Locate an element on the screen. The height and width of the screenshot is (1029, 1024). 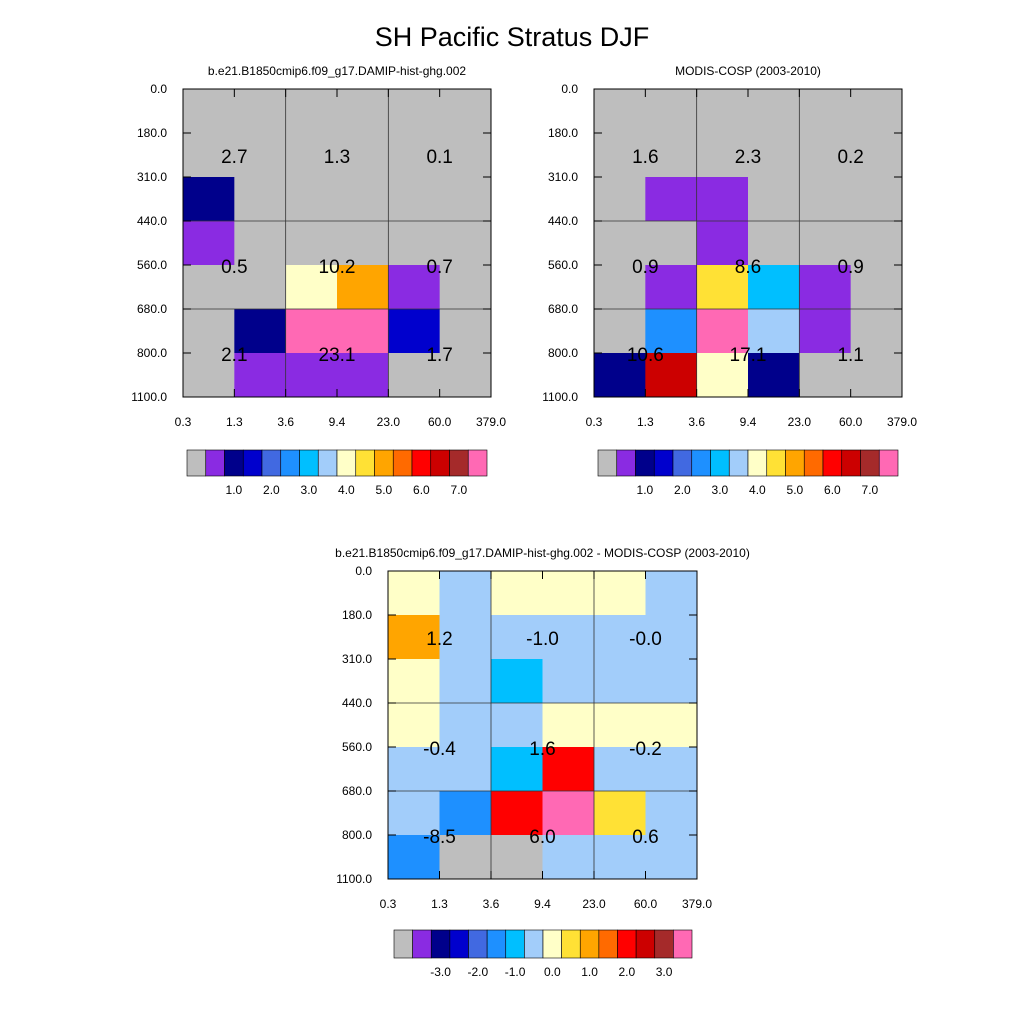
colorbar-label: 4.0 is located at coordinates (757, 490).